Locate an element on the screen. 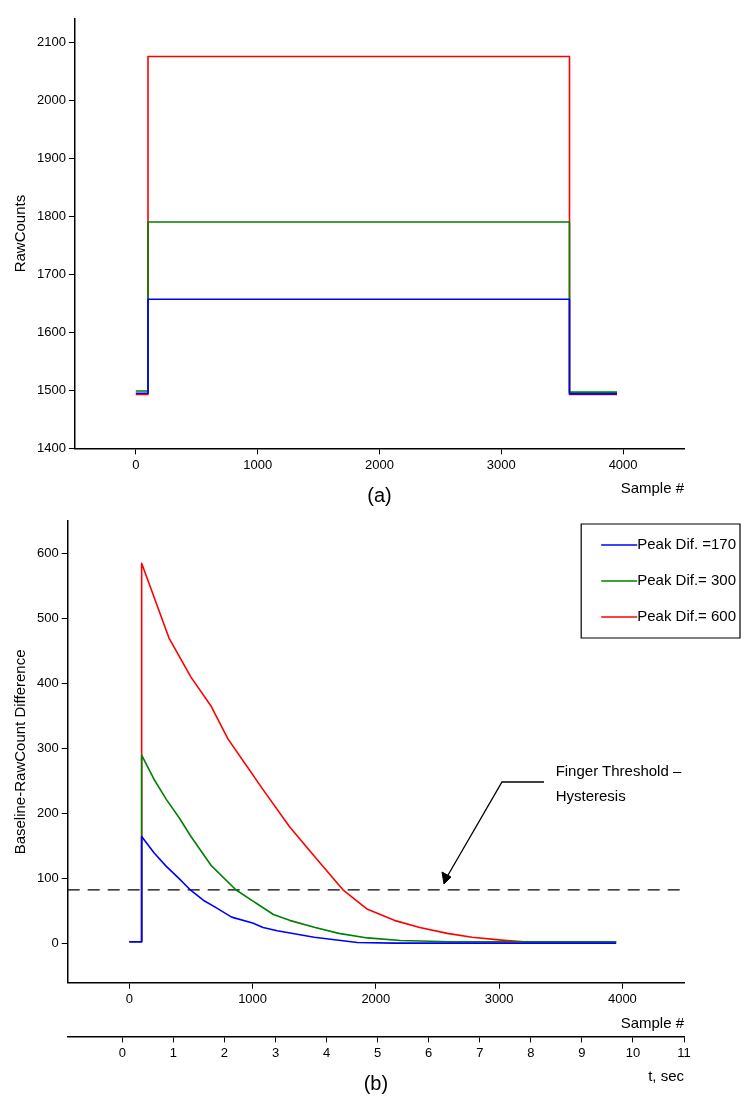 This screenshot has height=1104, width=752. x2-tick-label: 9 is located at coordinates (582, 1052).